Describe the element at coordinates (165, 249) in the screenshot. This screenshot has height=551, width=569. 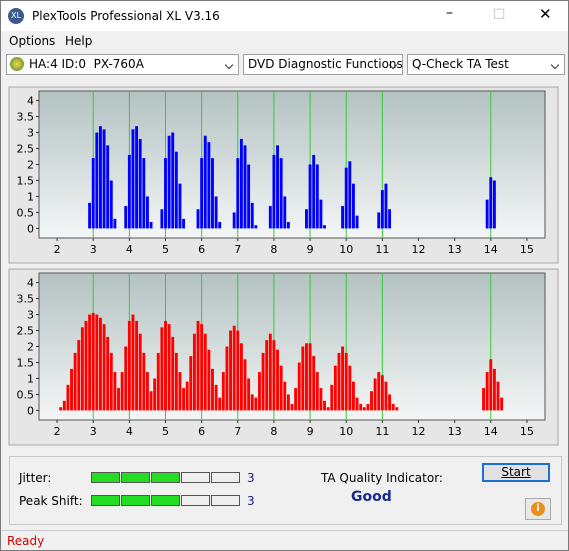
I see `x-tick-label: 5` at that location.